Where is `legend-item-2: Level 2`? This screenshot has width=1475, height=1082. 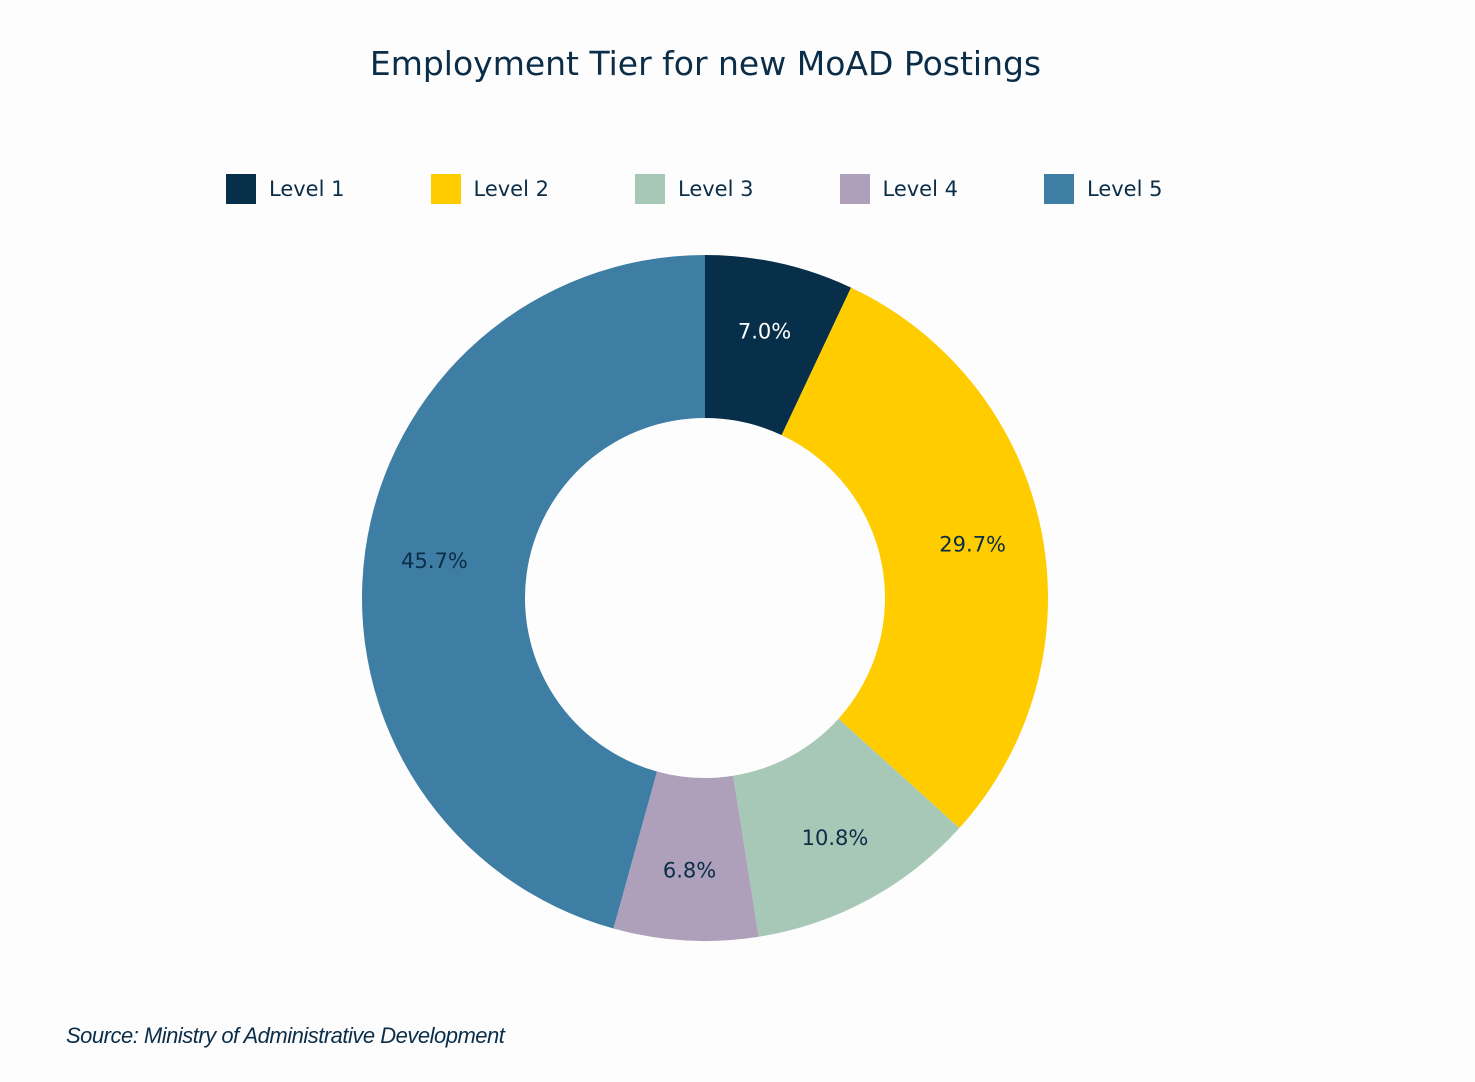 legend-item-2: Level 2 is located at coordinates (489, 189).